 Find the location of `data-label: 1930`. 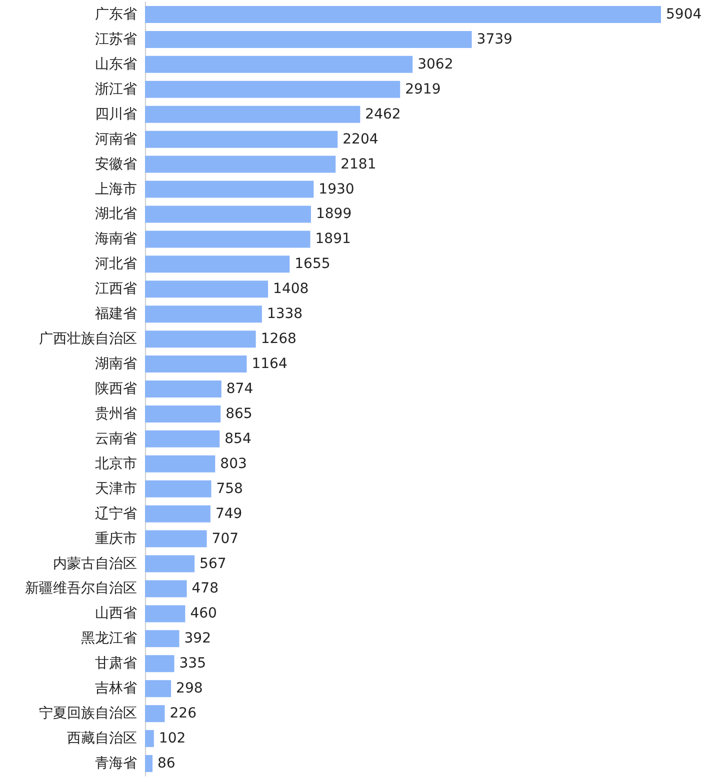

data-label: 1930 is located at coordinates (336, 189).